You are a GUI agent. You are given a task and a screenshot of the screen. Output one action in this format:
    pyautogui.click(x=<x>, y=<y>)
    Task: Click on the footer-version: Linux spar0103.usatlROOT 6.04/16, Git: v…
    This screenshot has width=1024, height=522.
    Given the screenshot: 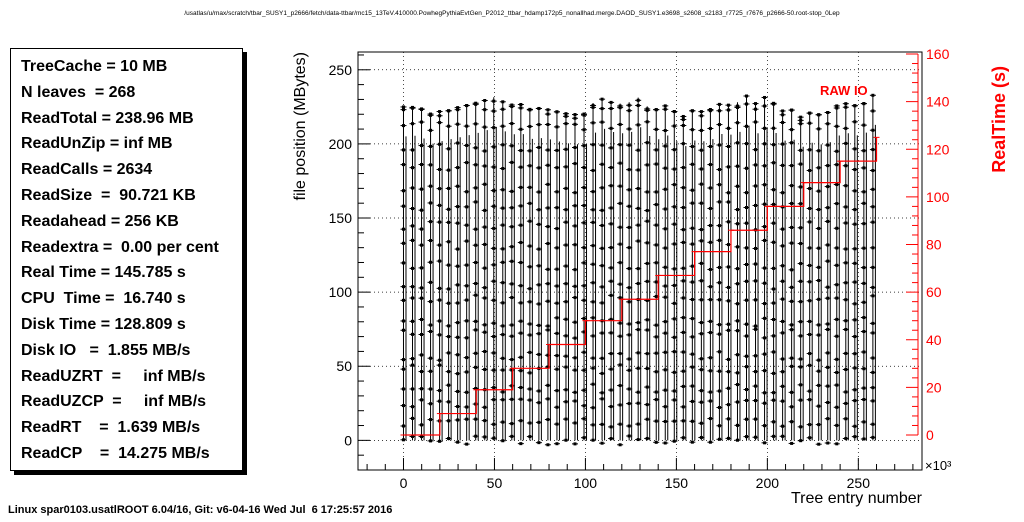 What is the action you would take?
    pyautogui.click(x=200, y=510)
    